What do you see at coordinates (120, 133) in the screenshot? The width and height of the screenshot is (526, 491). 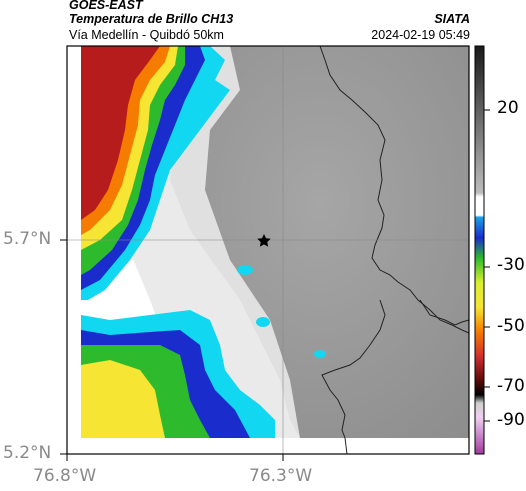 I see `cloud-red-core` at bounding box center [120, 133].